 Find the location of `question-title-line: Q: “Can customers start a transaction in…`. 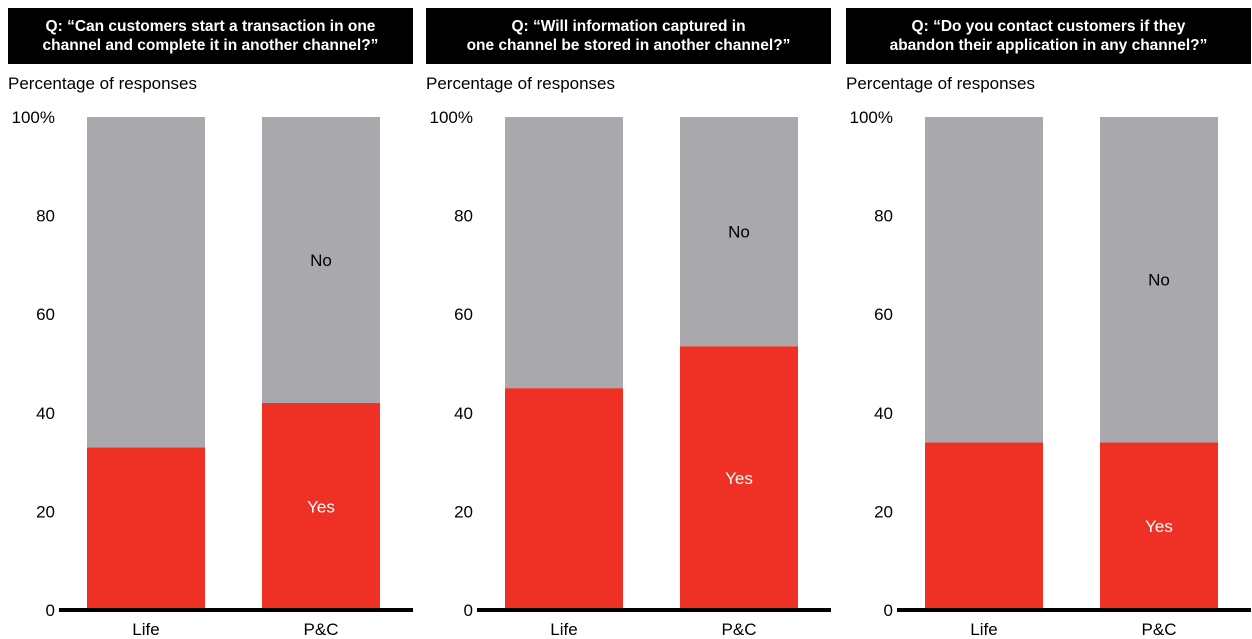

question-title-line: Q: “Can customers start a transaction in… is located at coordinates (210, 26).